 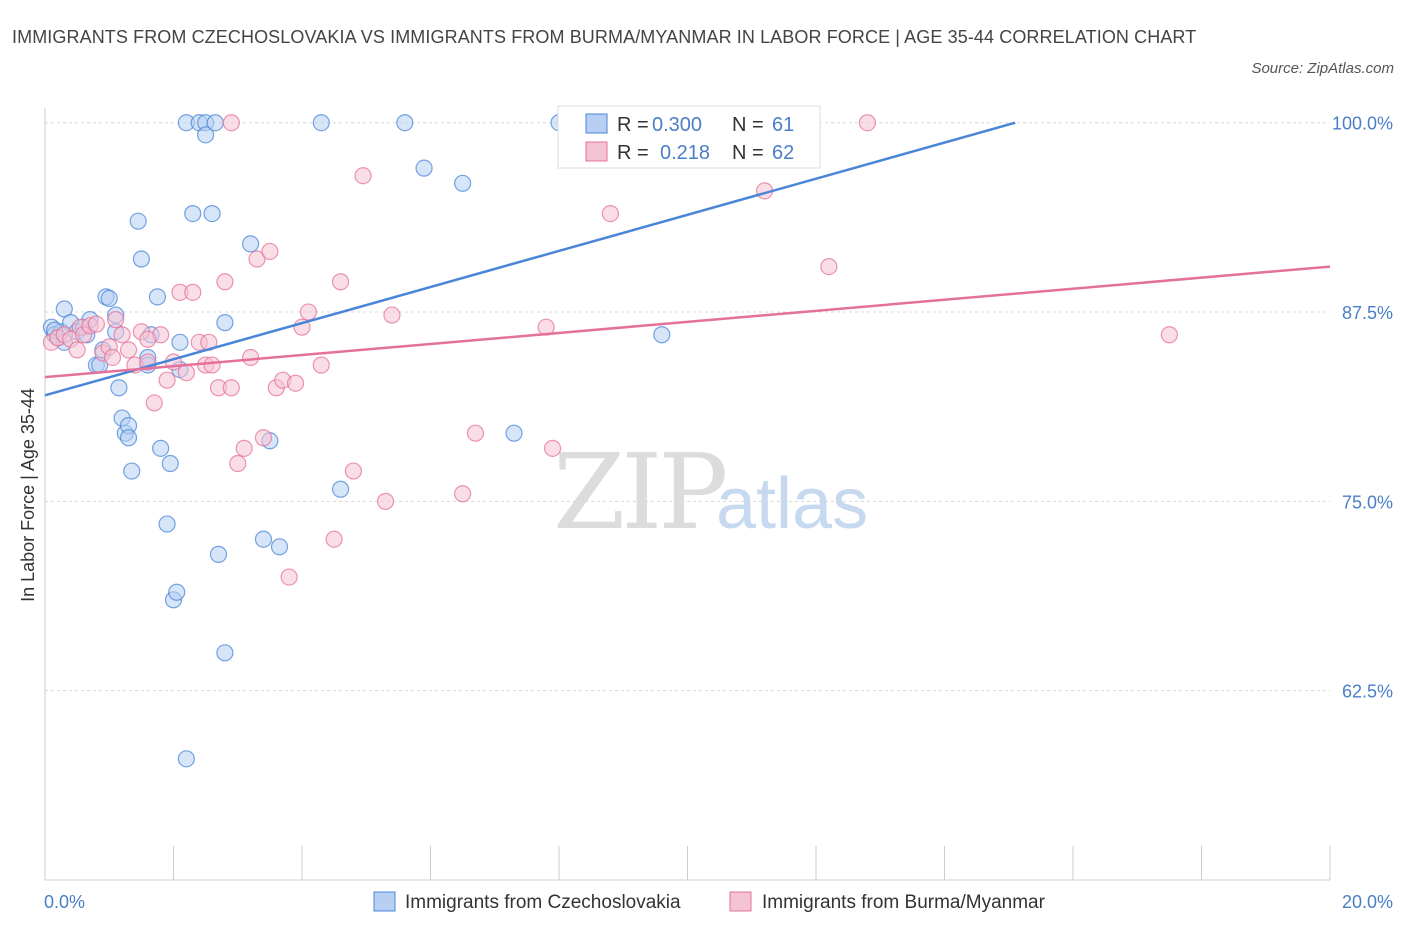 What do you see at coordinates (685, 153) in the screenshot?
I see `legend-r-value-pink: 0.218` at bounding box center [685, 153].